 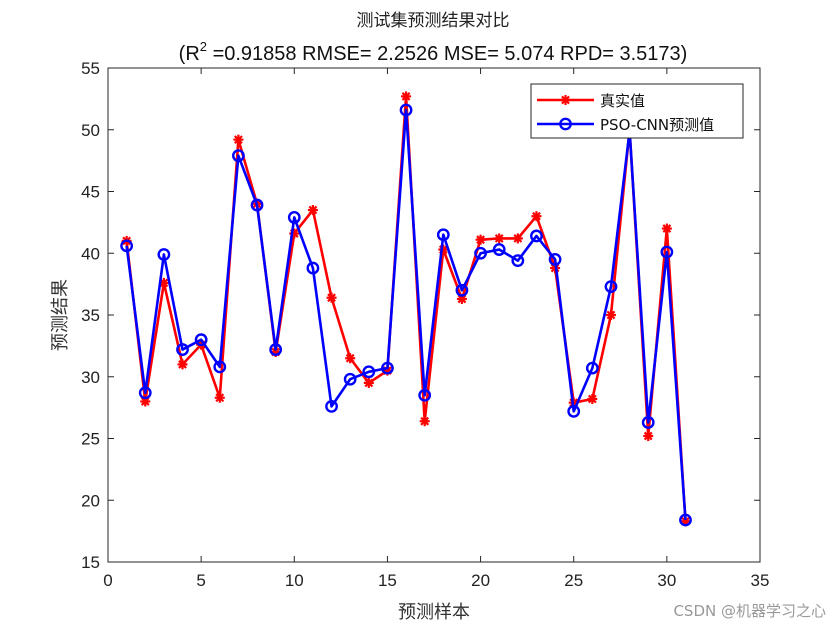 I want to click on y-tick-label: 30, so click(x=90, y=377).